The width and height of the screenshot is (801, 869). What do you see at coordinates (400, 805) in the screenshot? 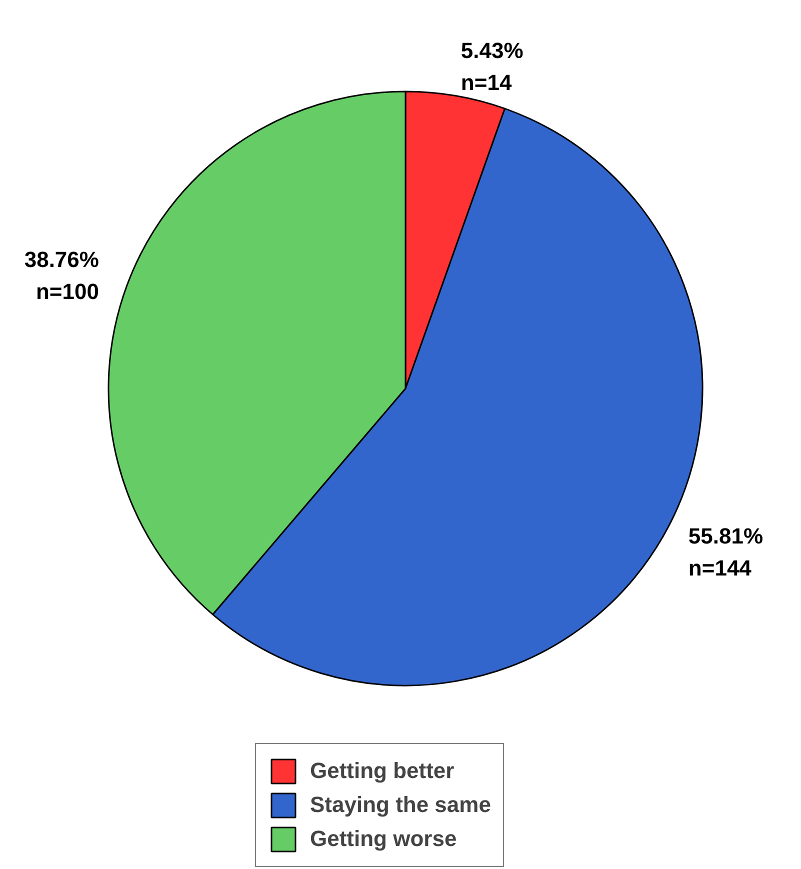
I see `legend-label: Staying the same` at bounding box center [400, 805].